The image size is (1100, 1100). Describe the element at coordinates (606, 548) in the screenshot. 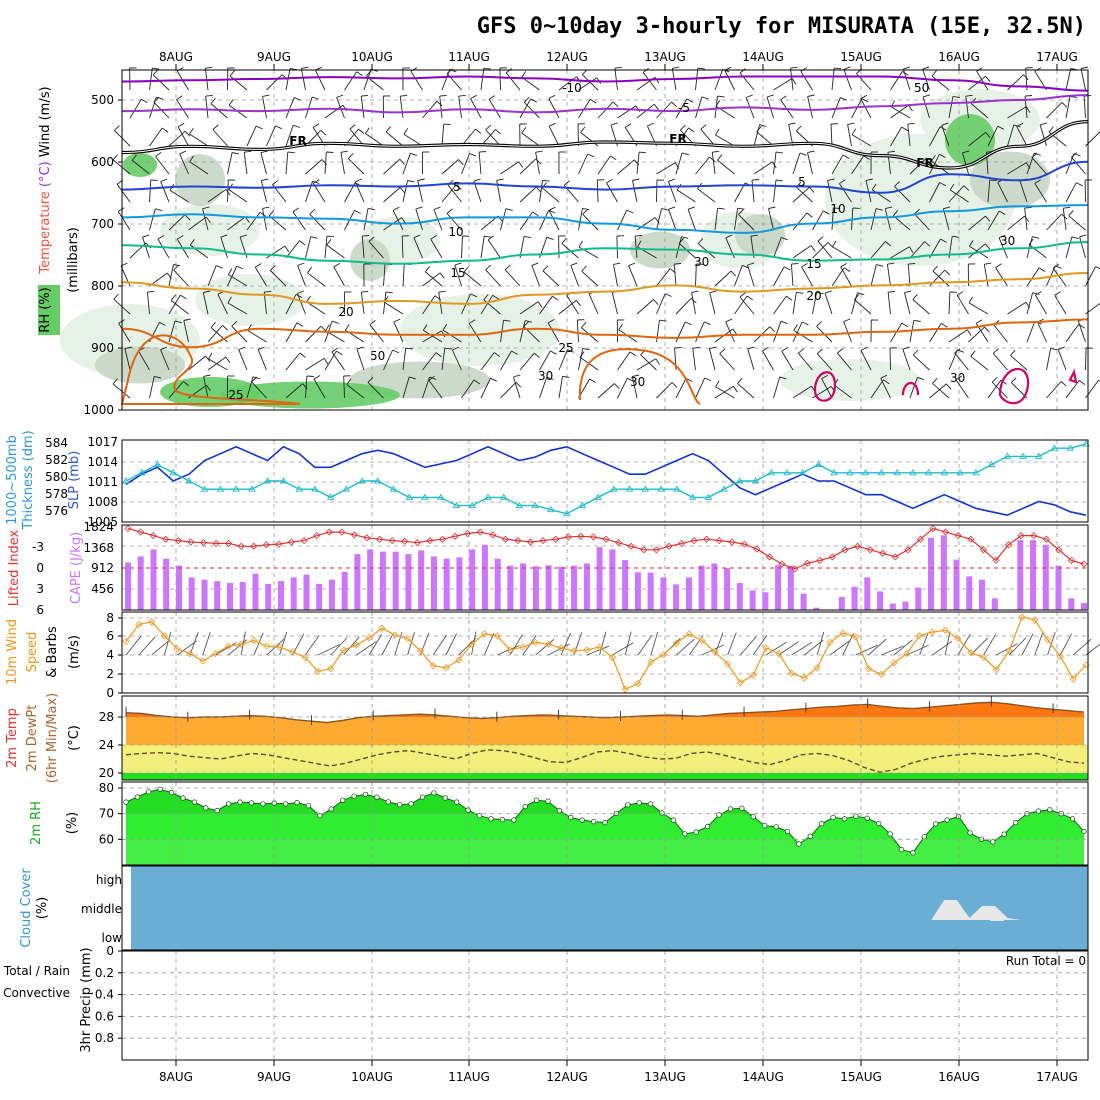

I see `lifted-index-line` at that location.